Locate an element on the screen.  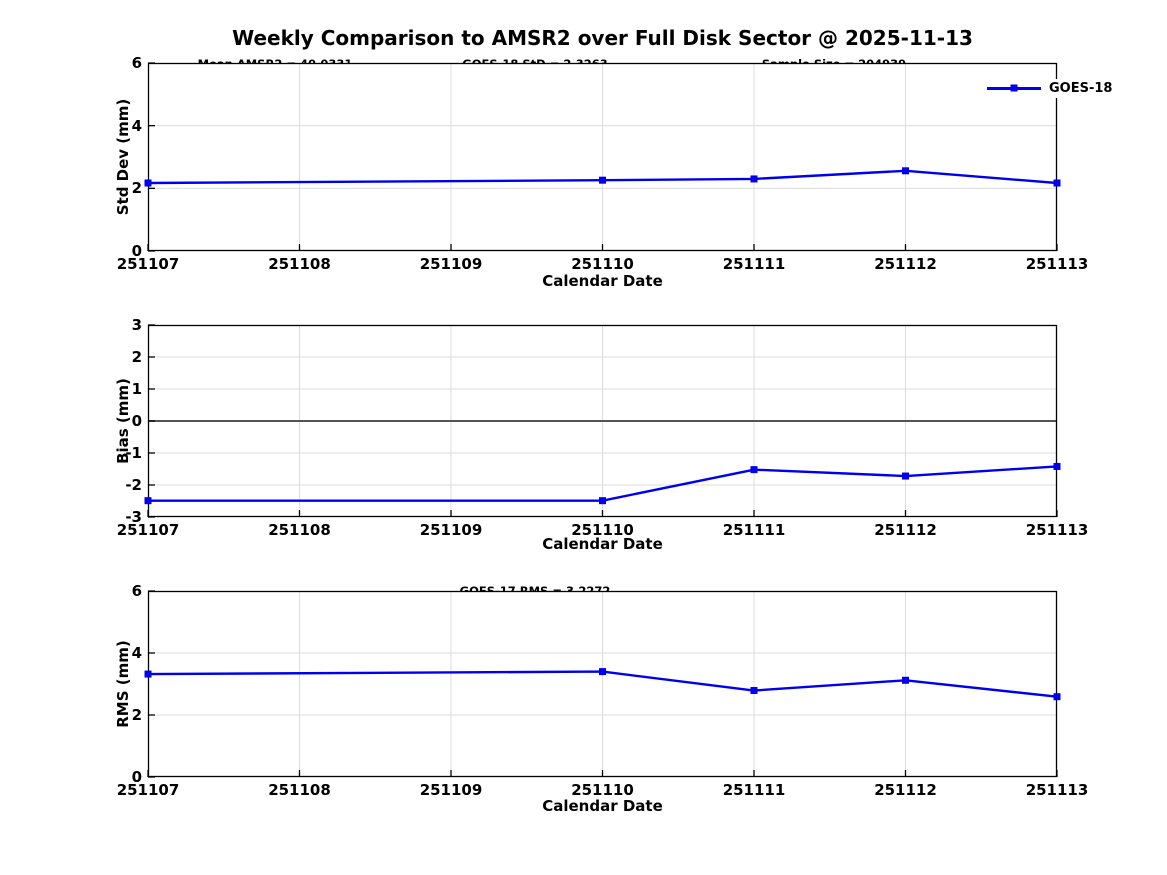
legend-square-marker-icon is located at coordinates (1014, 88).